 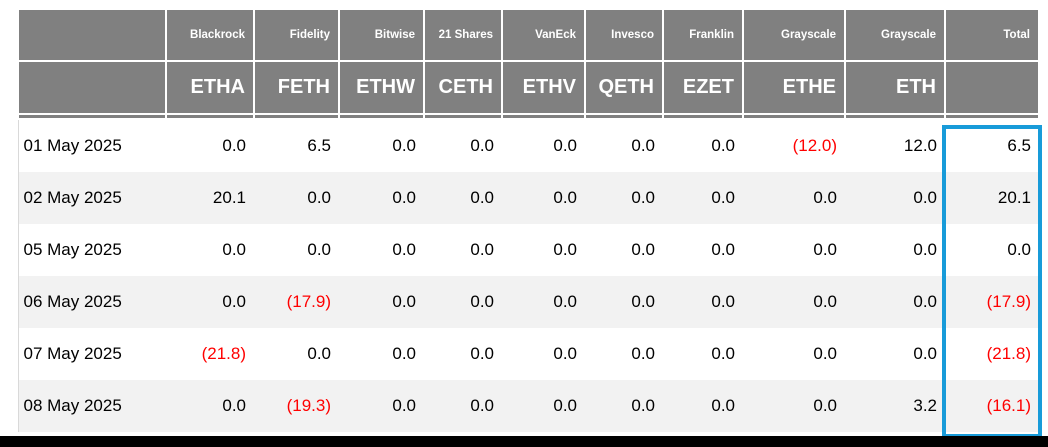 What do you see at coordinates (992, 87) in the screenshot?
I see `total-subheader-cell` at bounding box center [992, 87].